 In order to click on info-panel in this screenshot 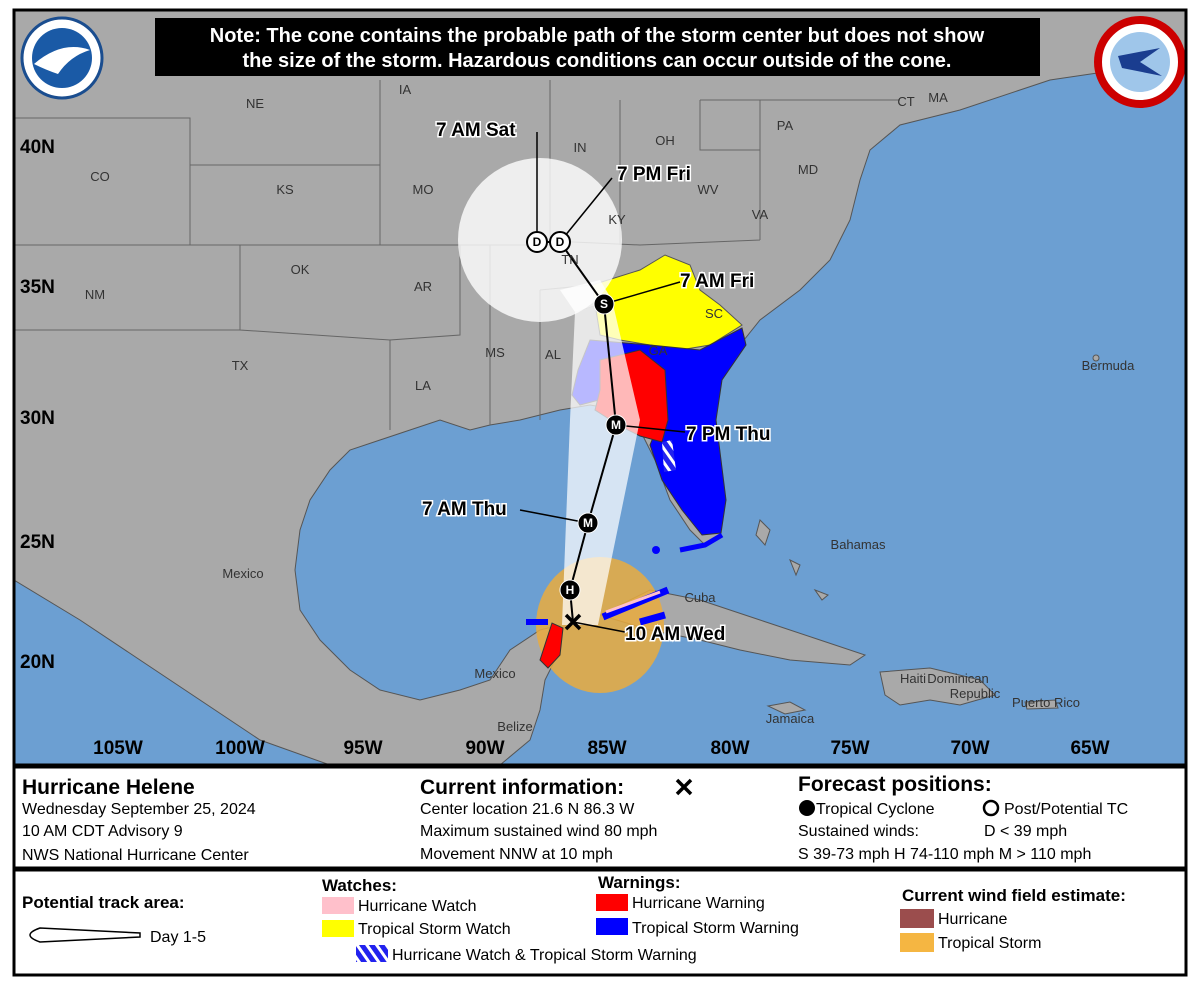, I will do `click(600, 817)`.